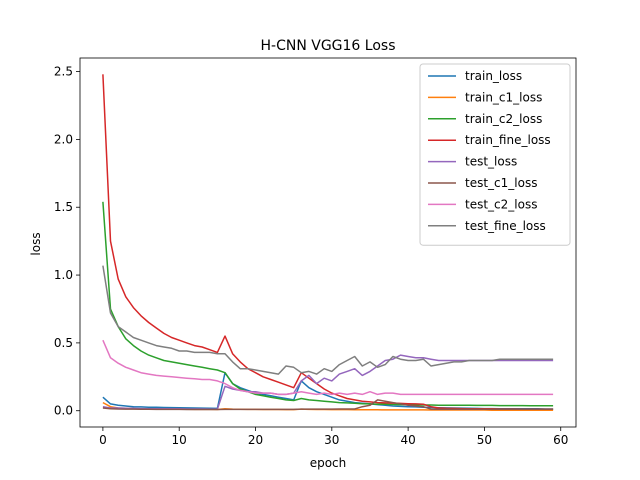 Image resolution: width=640 pixels, height=480 pixels. What do you see at coordinates (103, 440) in the screenshot?
I see `x-tick-label: 0` at bounding box center [103, 440].